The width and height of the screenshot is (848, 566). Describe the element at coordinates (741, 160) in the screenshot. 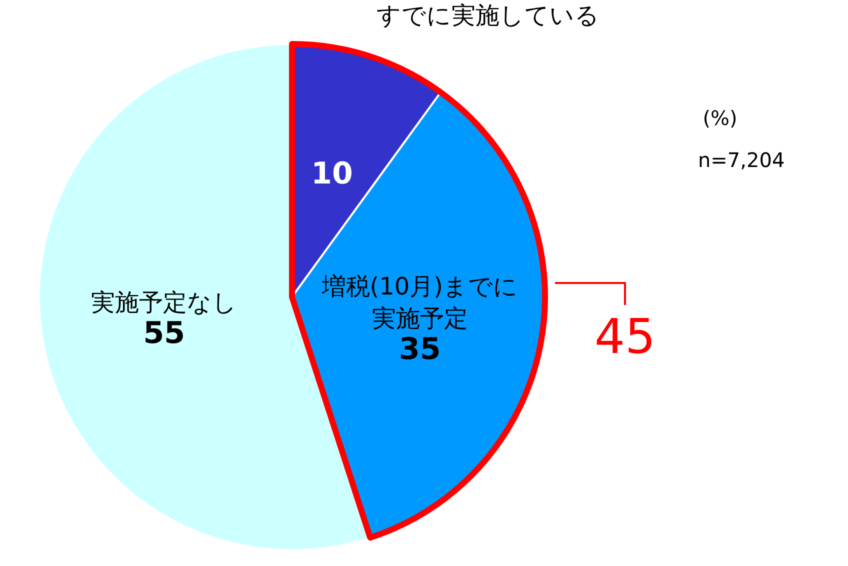

I see `text: n=7,204` at that location.